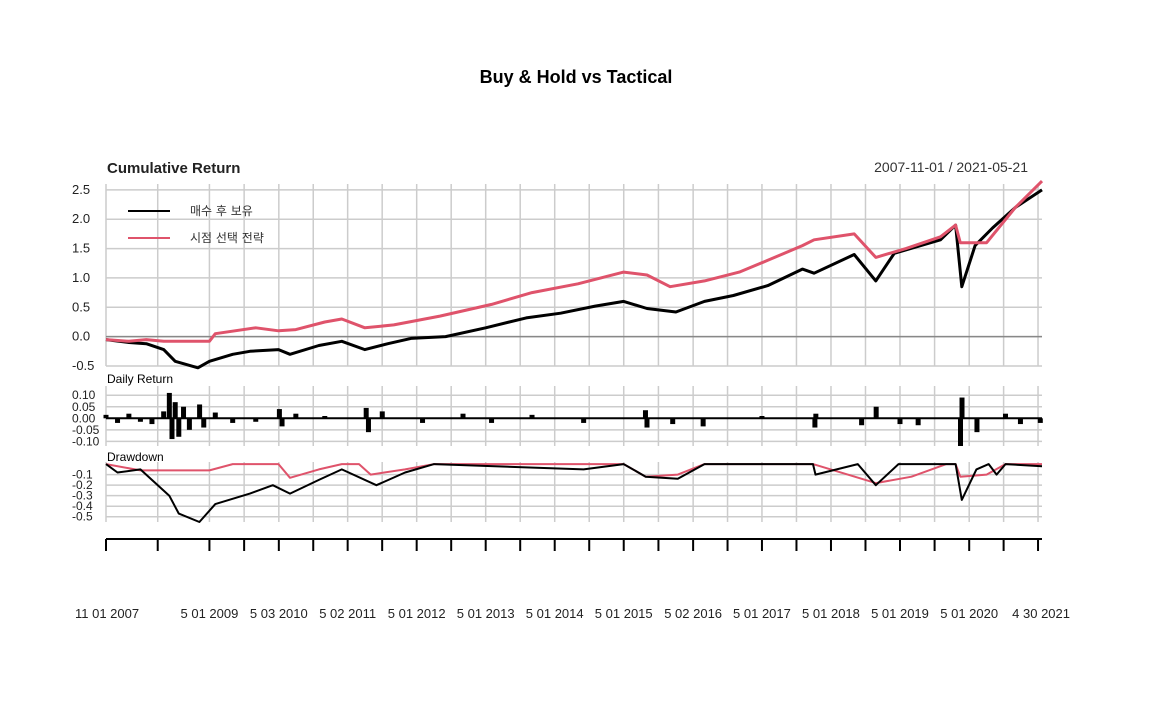 This screenshot has height=711, width=1152. What do you see at coordinates (221, 211) in the screenshot?
I see `legend-label-buy-hold: 매수 후 보유` at bounding box center [221, 211].